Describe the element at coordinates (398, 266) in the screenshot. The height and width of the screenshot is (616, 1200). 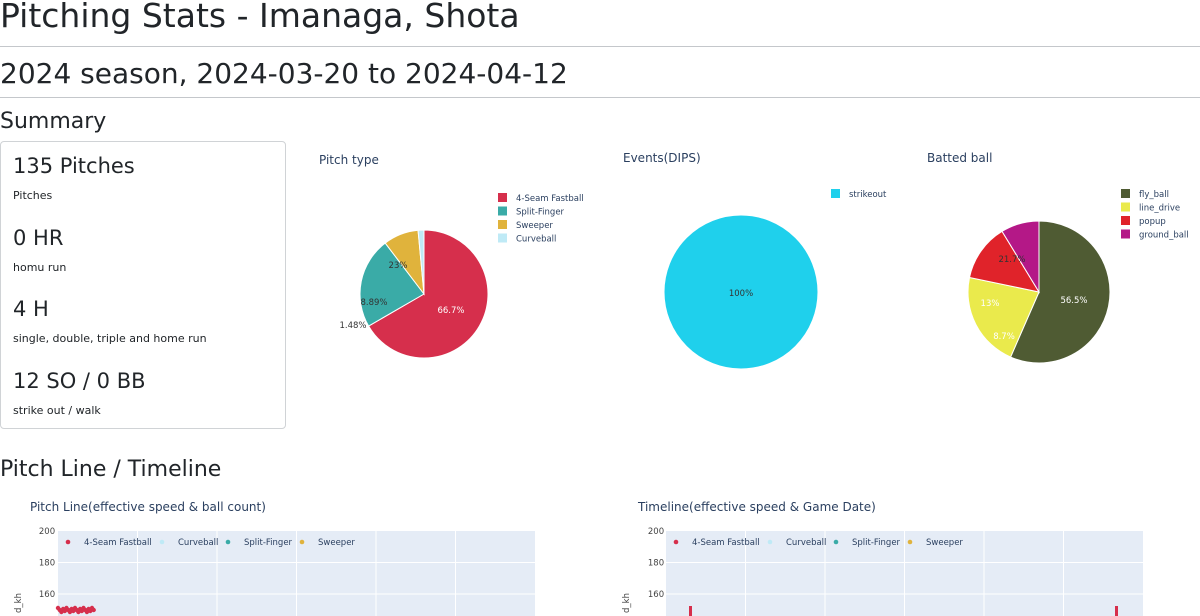
I see `slice-label: 23%` at that location.